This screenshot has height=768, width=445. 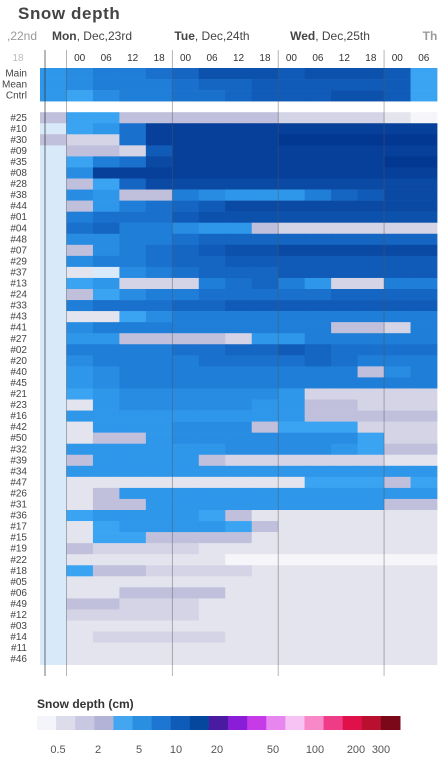 I want to click on row-label: #29, so click(x=18, y=261).